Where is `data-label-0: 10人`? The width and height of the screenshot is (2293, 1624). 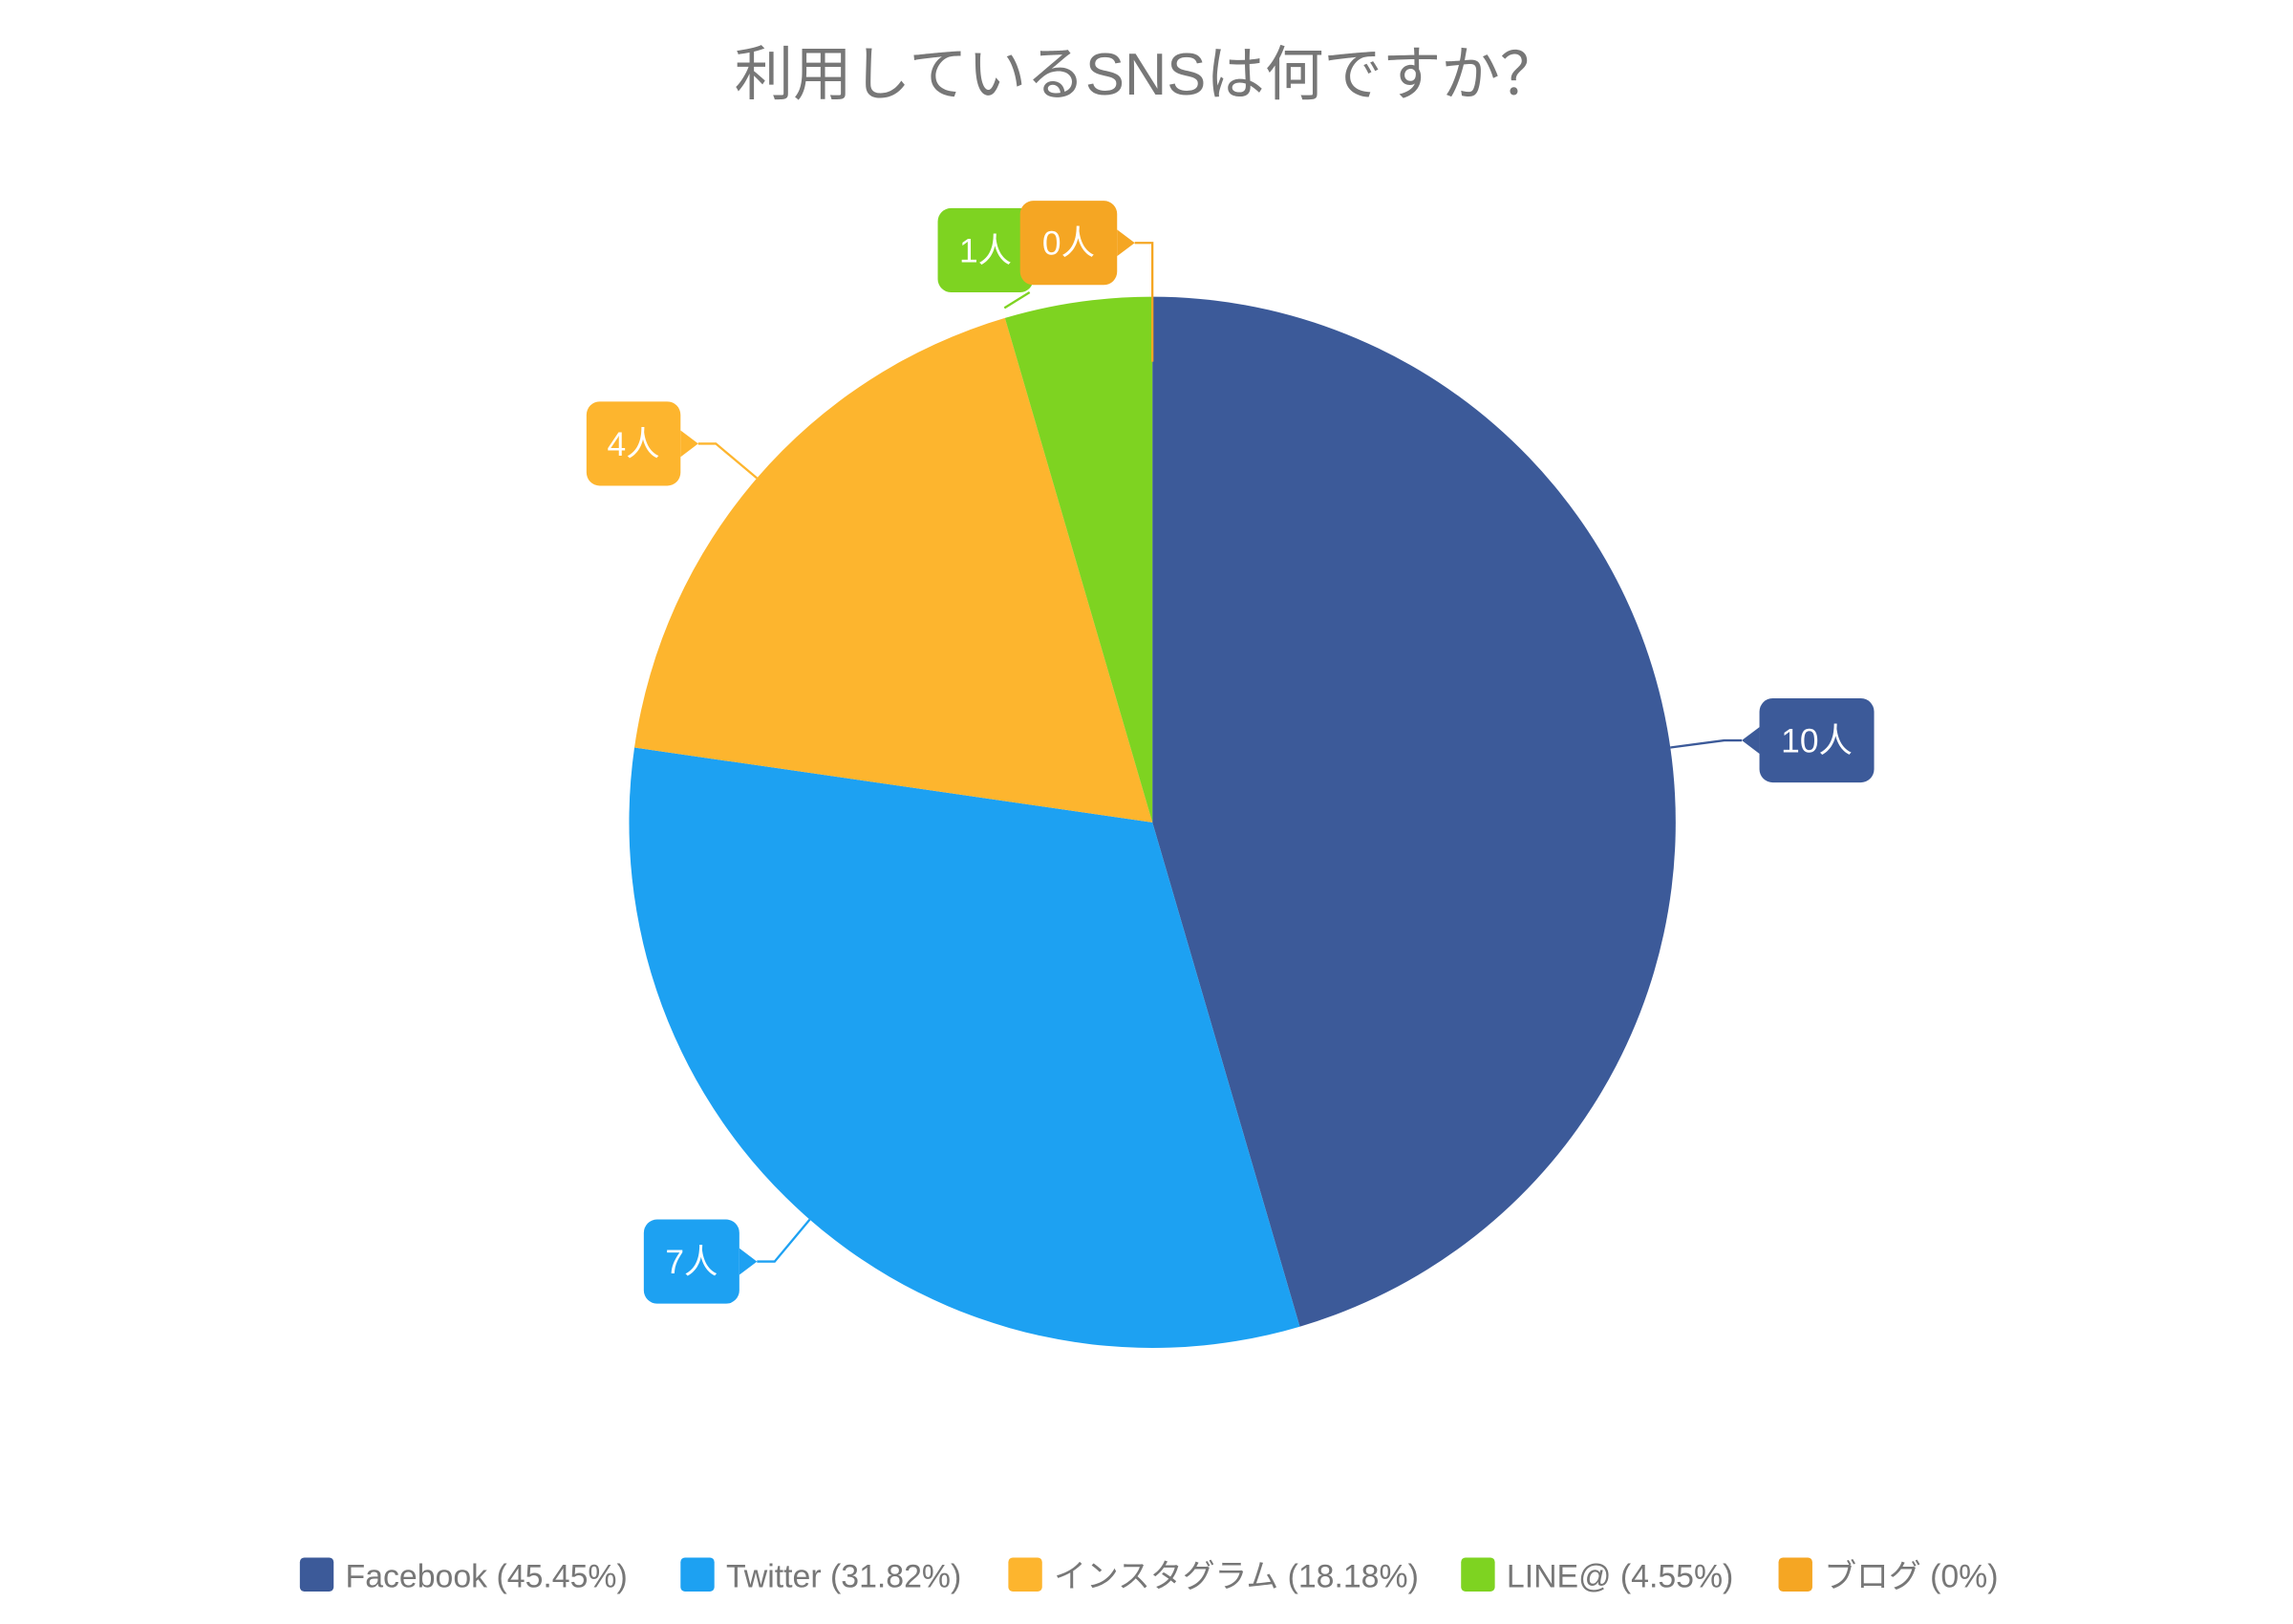 data-label-0: 10人 is located at coordinates (1817, 740).